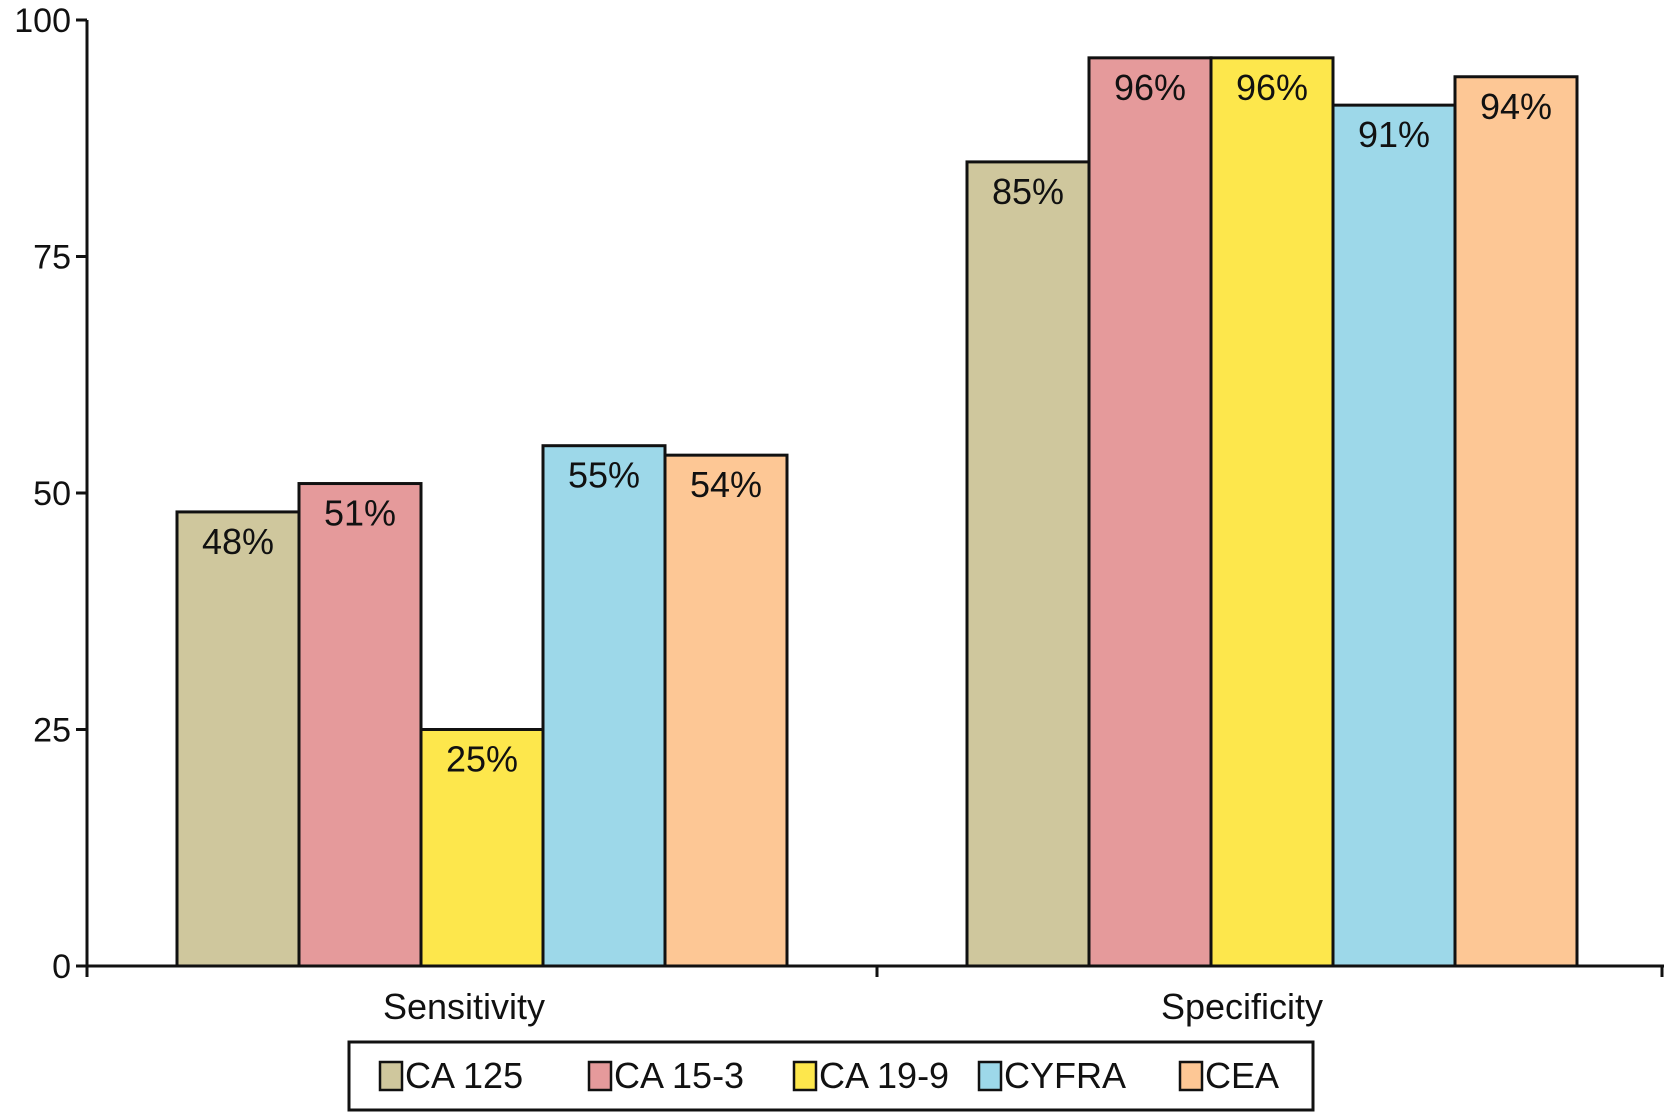 Image resolution: width=1668 pixels, height=1117 pixels. What do you see at coordinates (360, 513) in the screenshot?
I see `data-label: 51%` at bounding box center [360, 513].